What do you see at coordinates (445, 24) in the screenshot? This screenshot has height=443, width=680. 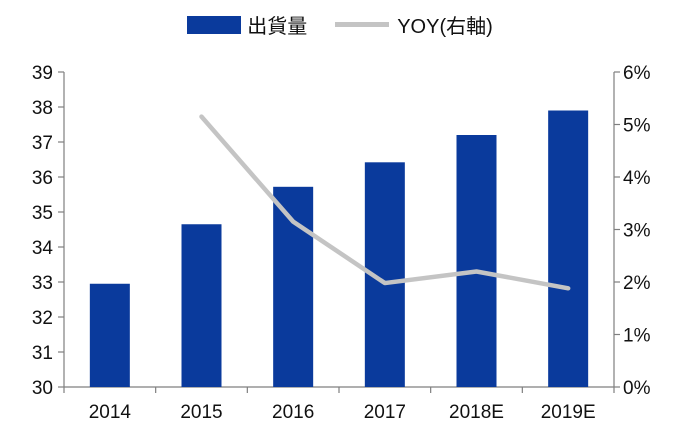 I see `legend-label-yoy: YOY(右軸)` at bounding box center [445, 24].